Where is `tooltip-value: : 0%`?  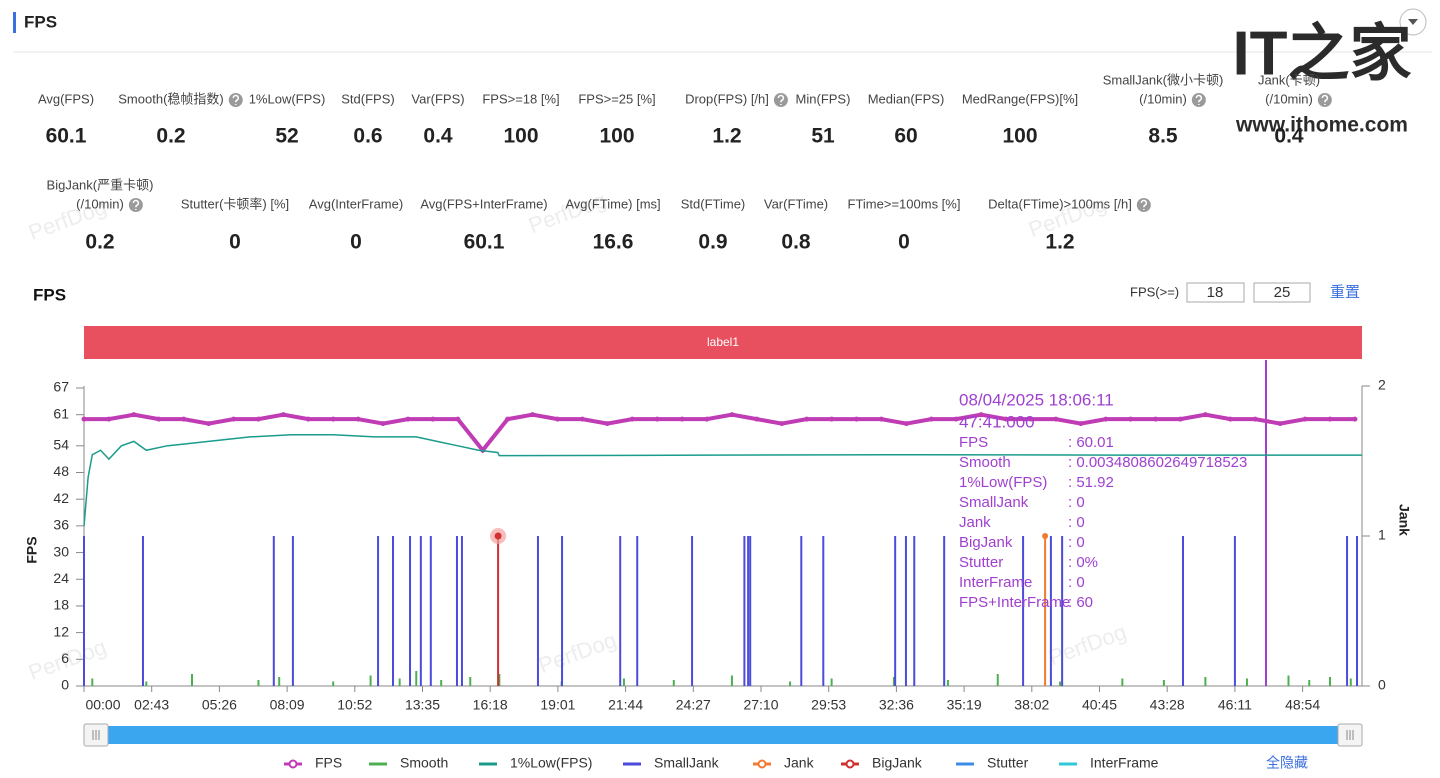 tooltip-value: : 0% is located at coordinates (1083, 562).